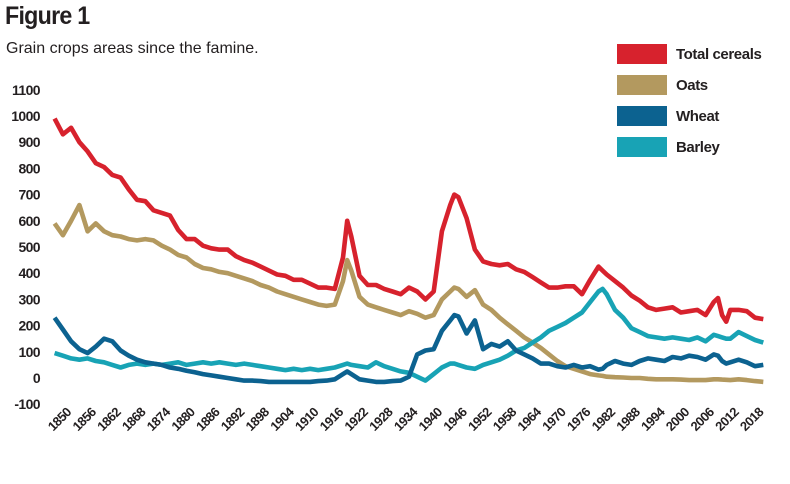 This screenshot has height=484, width=790. I want to click on y-tick-label: 700, so click(29, 195).